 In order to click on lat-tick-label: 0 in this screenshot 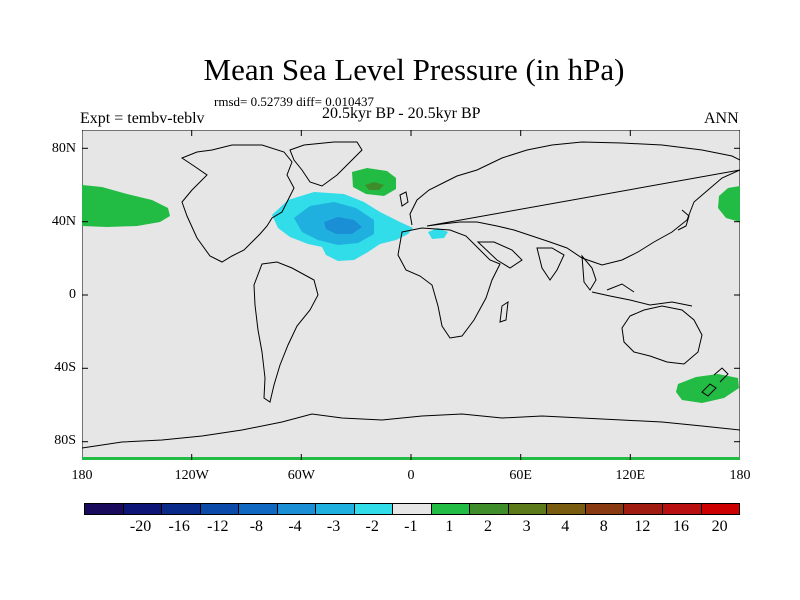, I will do `click(72, 294)`.